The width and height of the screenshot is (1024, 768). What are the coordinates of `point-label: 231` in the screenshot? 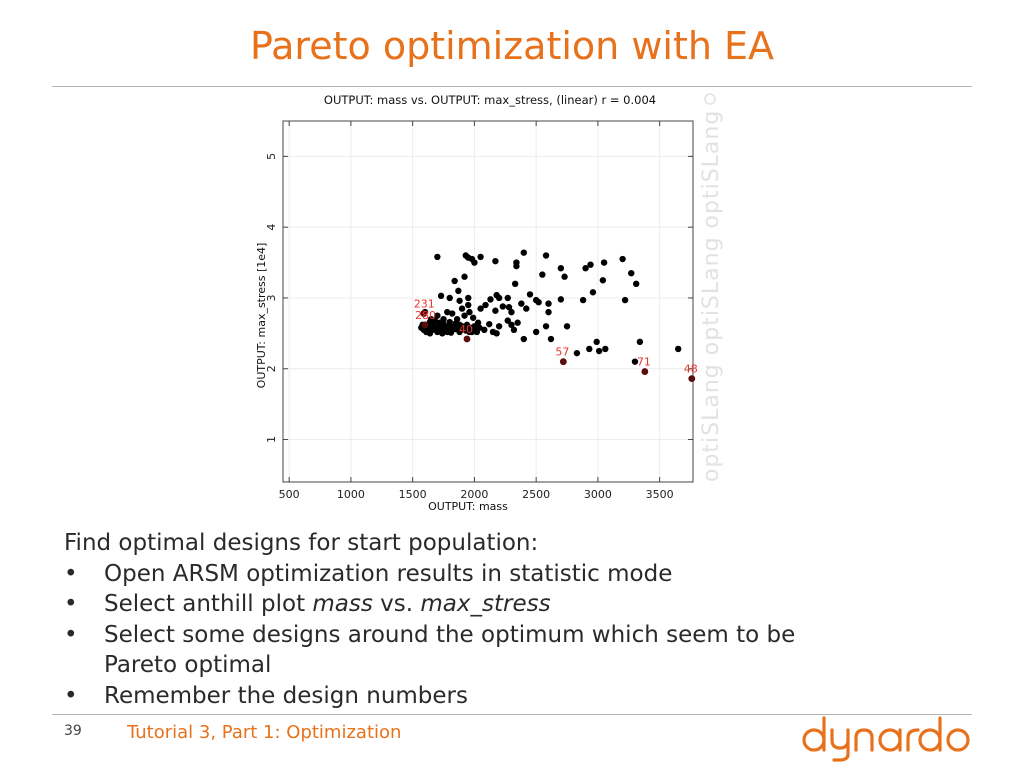 It's located at (424, 304).